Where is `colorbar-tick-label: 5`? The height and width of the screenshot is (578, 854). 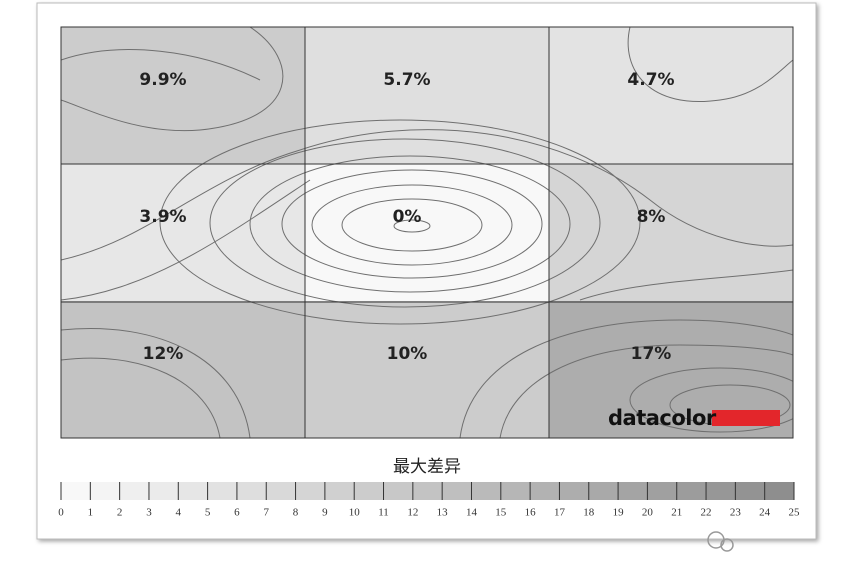 colorbar-tick-label: 5 is located at coordinates (208, 513).